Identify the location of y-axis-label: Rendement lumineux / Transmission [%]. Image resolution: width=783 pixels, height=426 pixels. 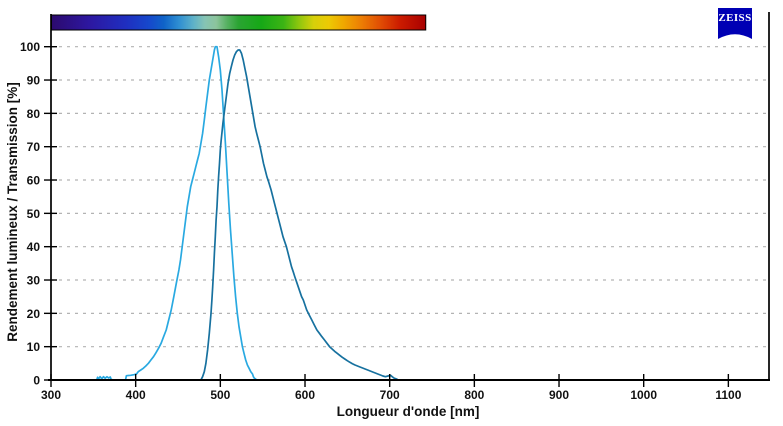
(12, 212).